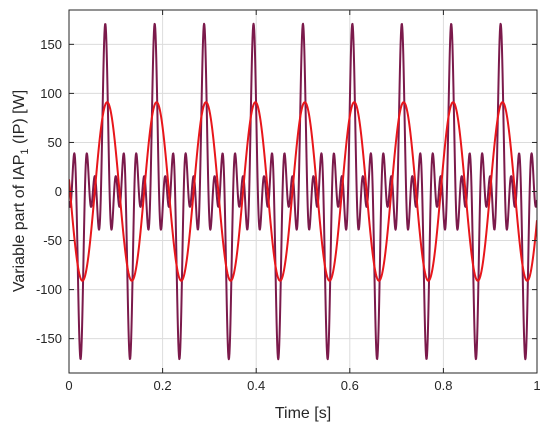  What do you see at coordinates (25, 151) in the screenshot?
I see `y-axis-label-subscript: 1` at bounding box center [25, 151].